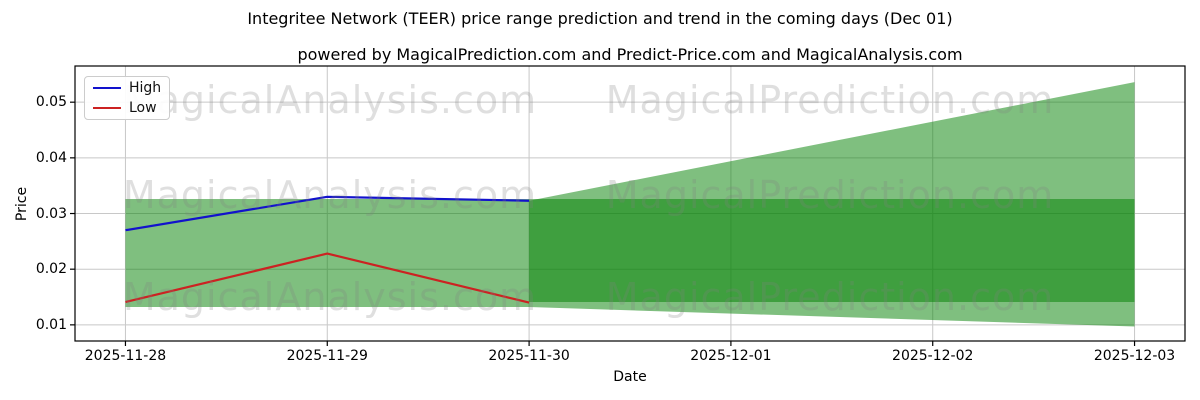 The height and width of the screenshot is (400, 1200). What do you see at coordinates (51, 102) in the screenshot?
I see `y-tick-label: 0.05` at bounding box center [51, 102].